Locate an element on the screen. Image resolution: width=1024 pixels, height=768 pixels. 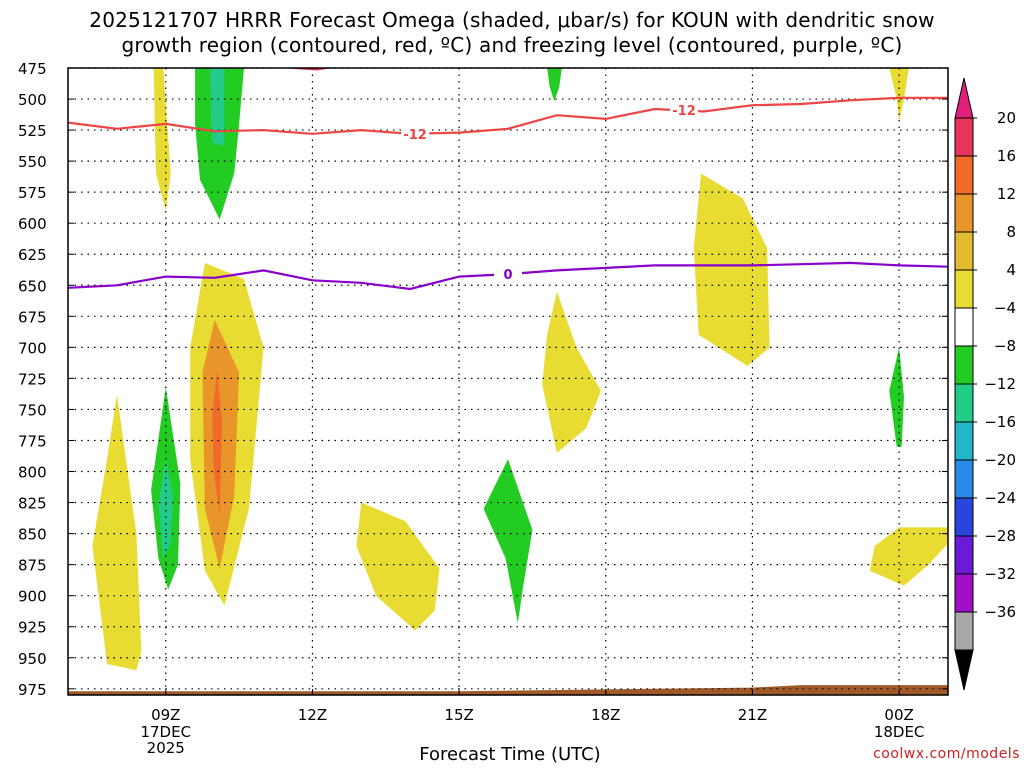
x-tick-date-00Z: 18DEC is located at coordinates (899, 732).